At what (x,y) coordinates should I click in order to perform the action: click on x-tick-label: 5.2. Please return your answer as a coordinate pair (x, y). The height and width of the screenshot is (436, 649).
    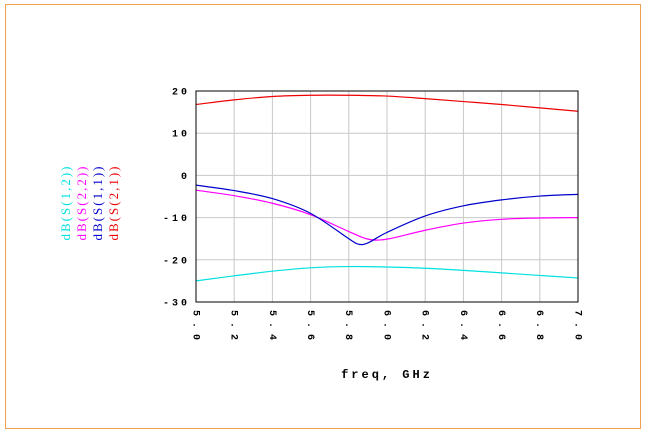
    Looking at the image, I should click on (233, 328).